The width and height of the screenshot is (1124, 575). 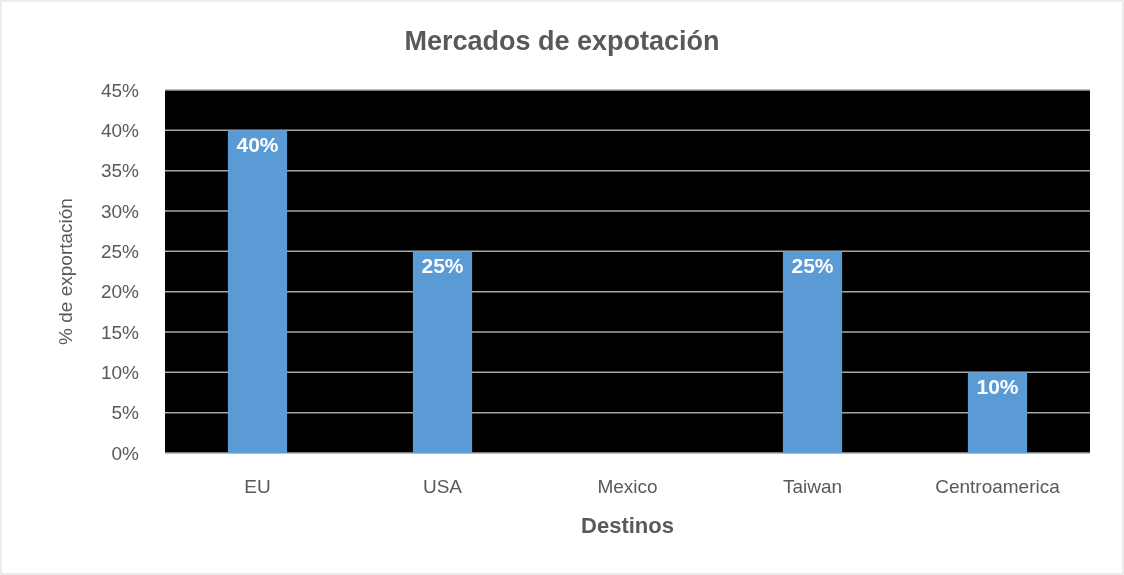 I want to click on data-label: 10%, so click(x=997, y=387).